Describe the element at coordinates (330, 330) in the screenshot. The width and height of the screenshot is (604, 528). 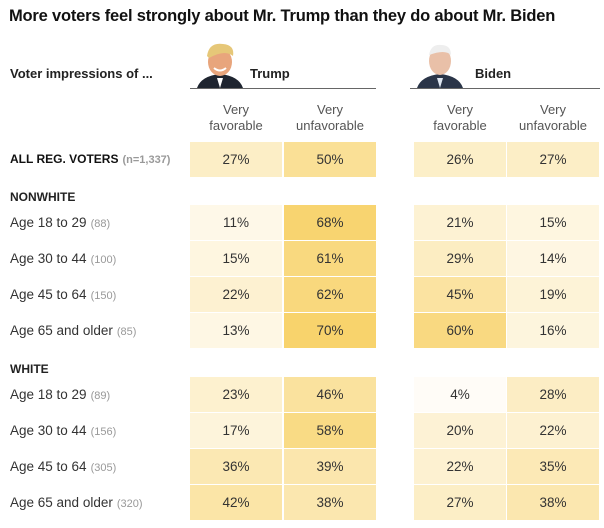
I see `data-cell: 70%` at that location.